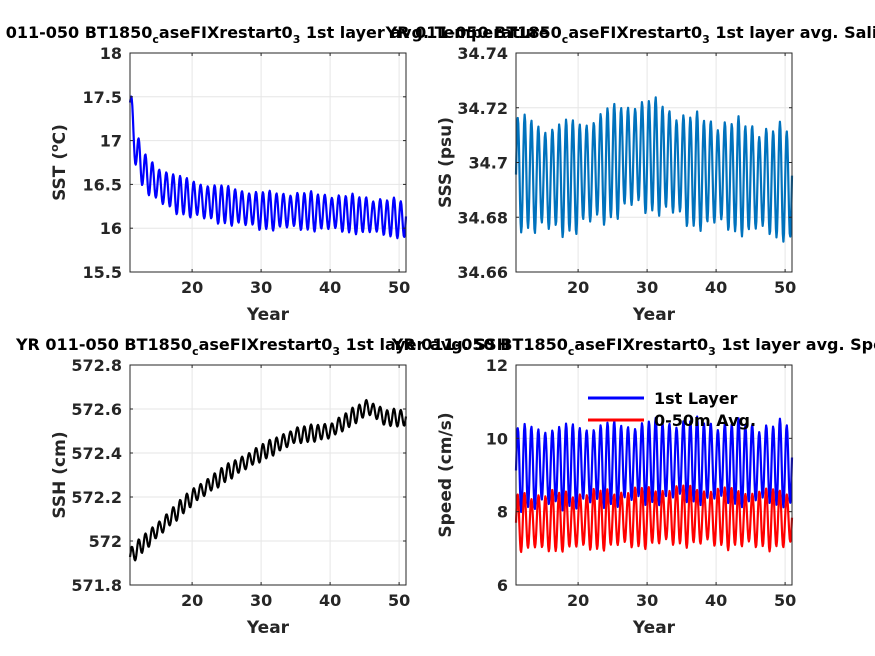 The height and width of the screenshot is (656, 875). Describe the element at coordinates (482, 217) in the screenshot. I see `y-tick-label: 34.68` at that location.